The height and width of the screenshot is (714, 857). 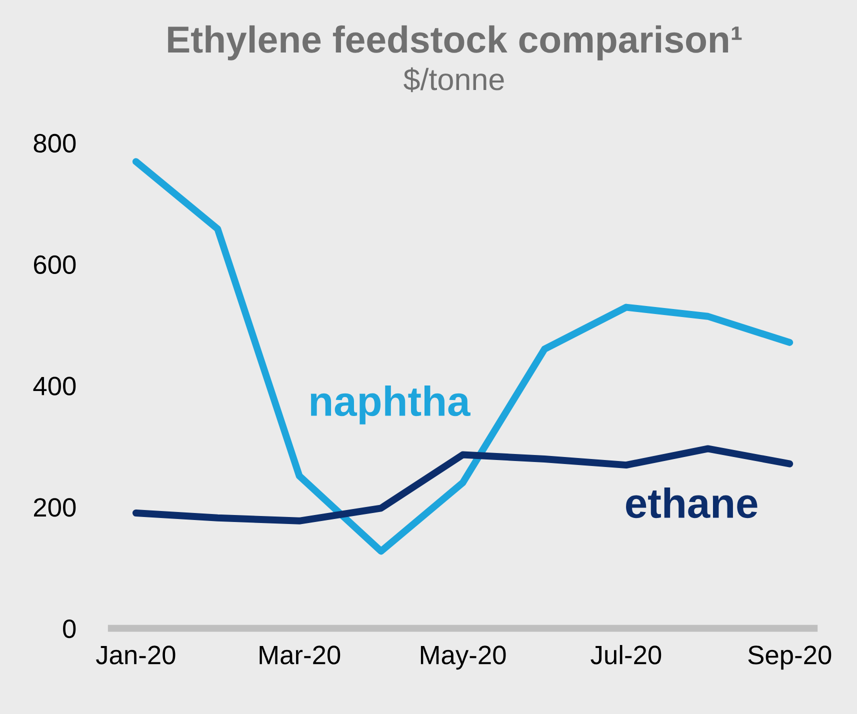 I want to click on y-tick-label: 600, so click(x=55, y=264).